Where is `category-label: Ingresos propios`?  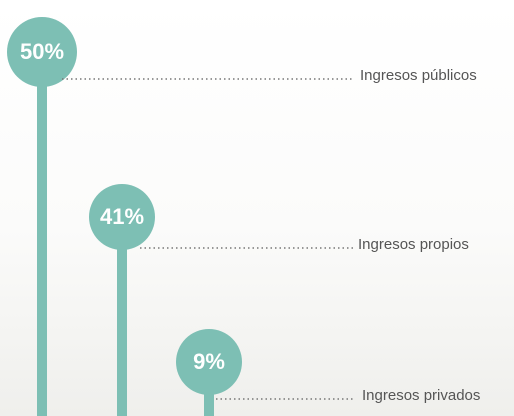
category-label: Ingresos propios is located at coordinates (413, 244).